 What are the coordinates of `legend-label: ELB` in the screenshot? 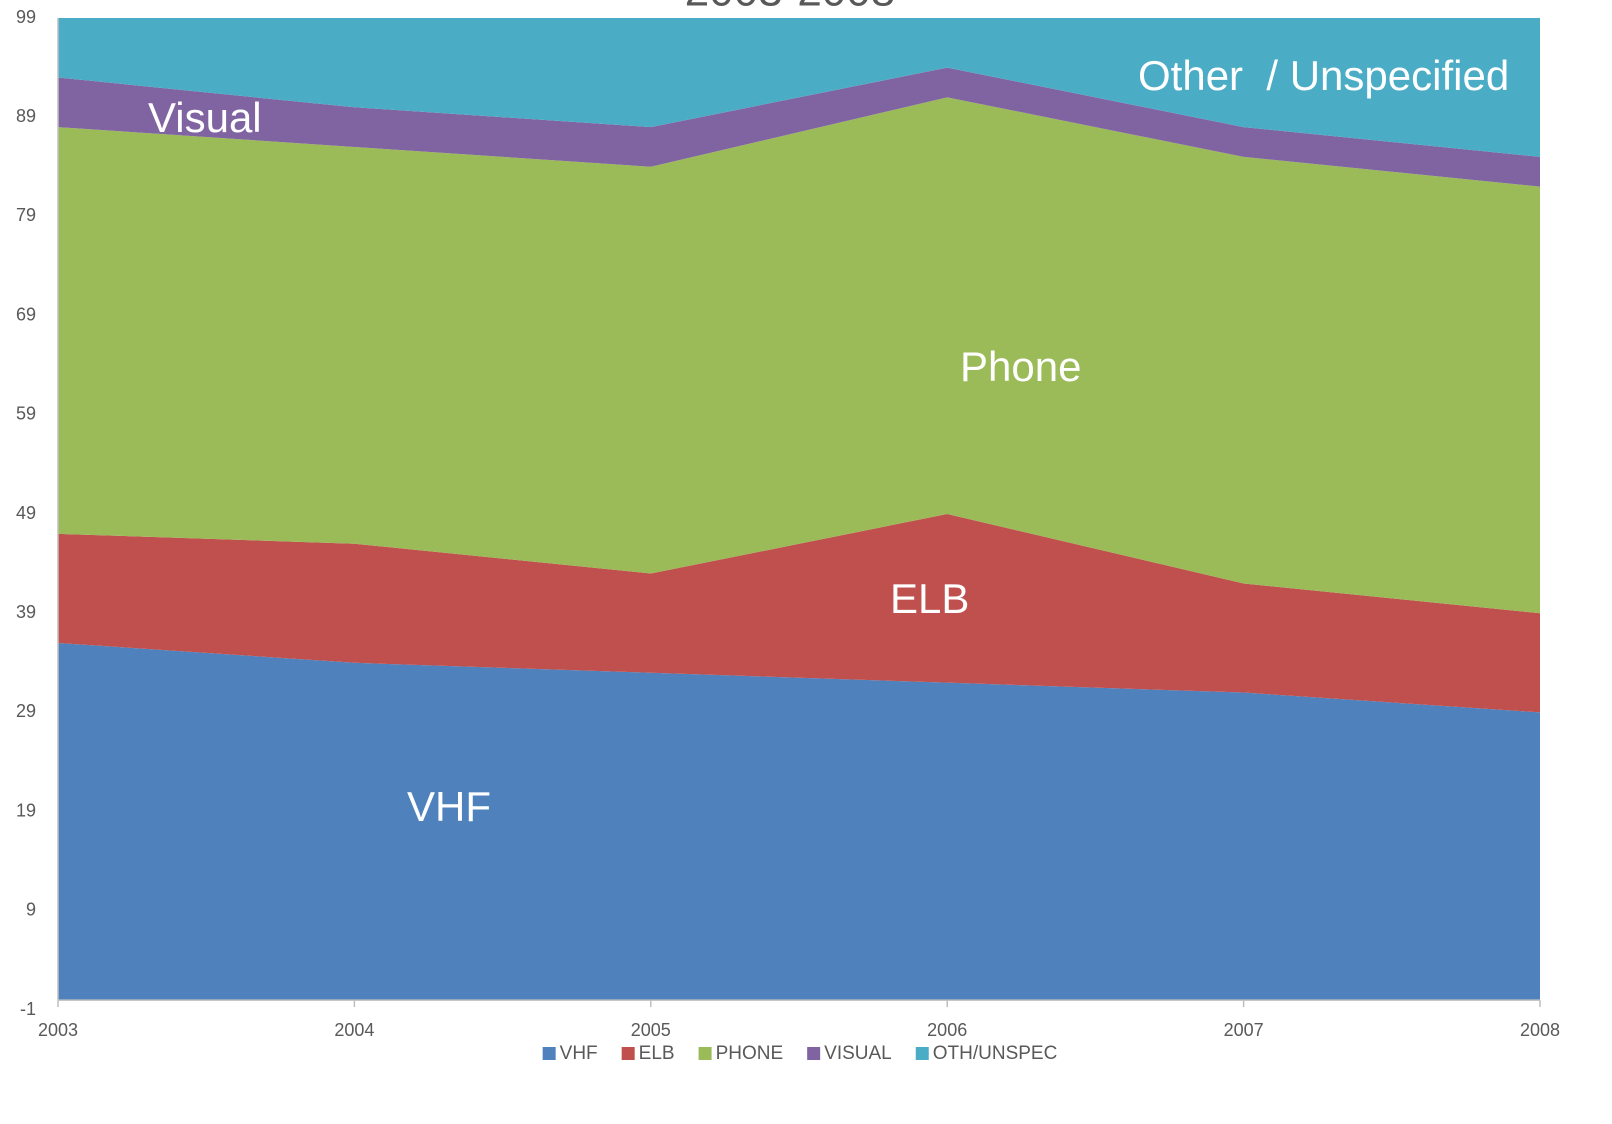 It's located at (657, 1053).